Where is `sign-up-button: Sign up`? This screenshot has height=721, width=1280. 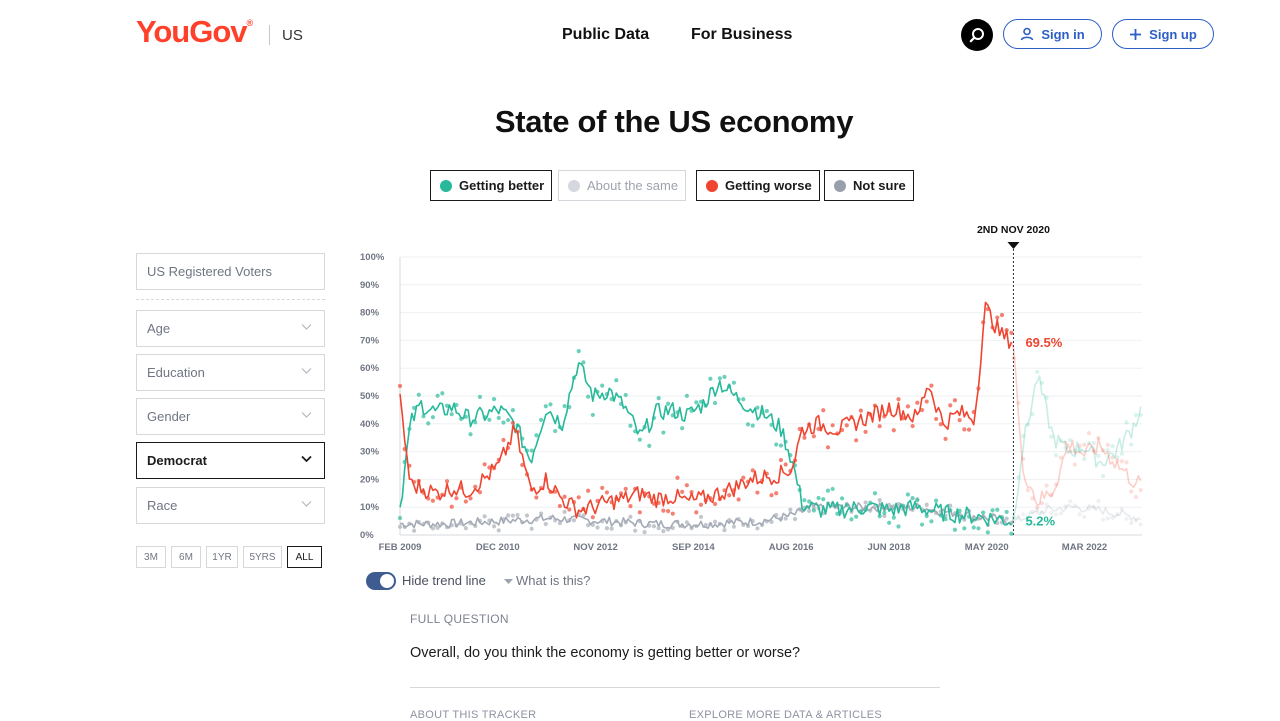
sign-up-button: Sign up is located at coordinates (1163, 34).